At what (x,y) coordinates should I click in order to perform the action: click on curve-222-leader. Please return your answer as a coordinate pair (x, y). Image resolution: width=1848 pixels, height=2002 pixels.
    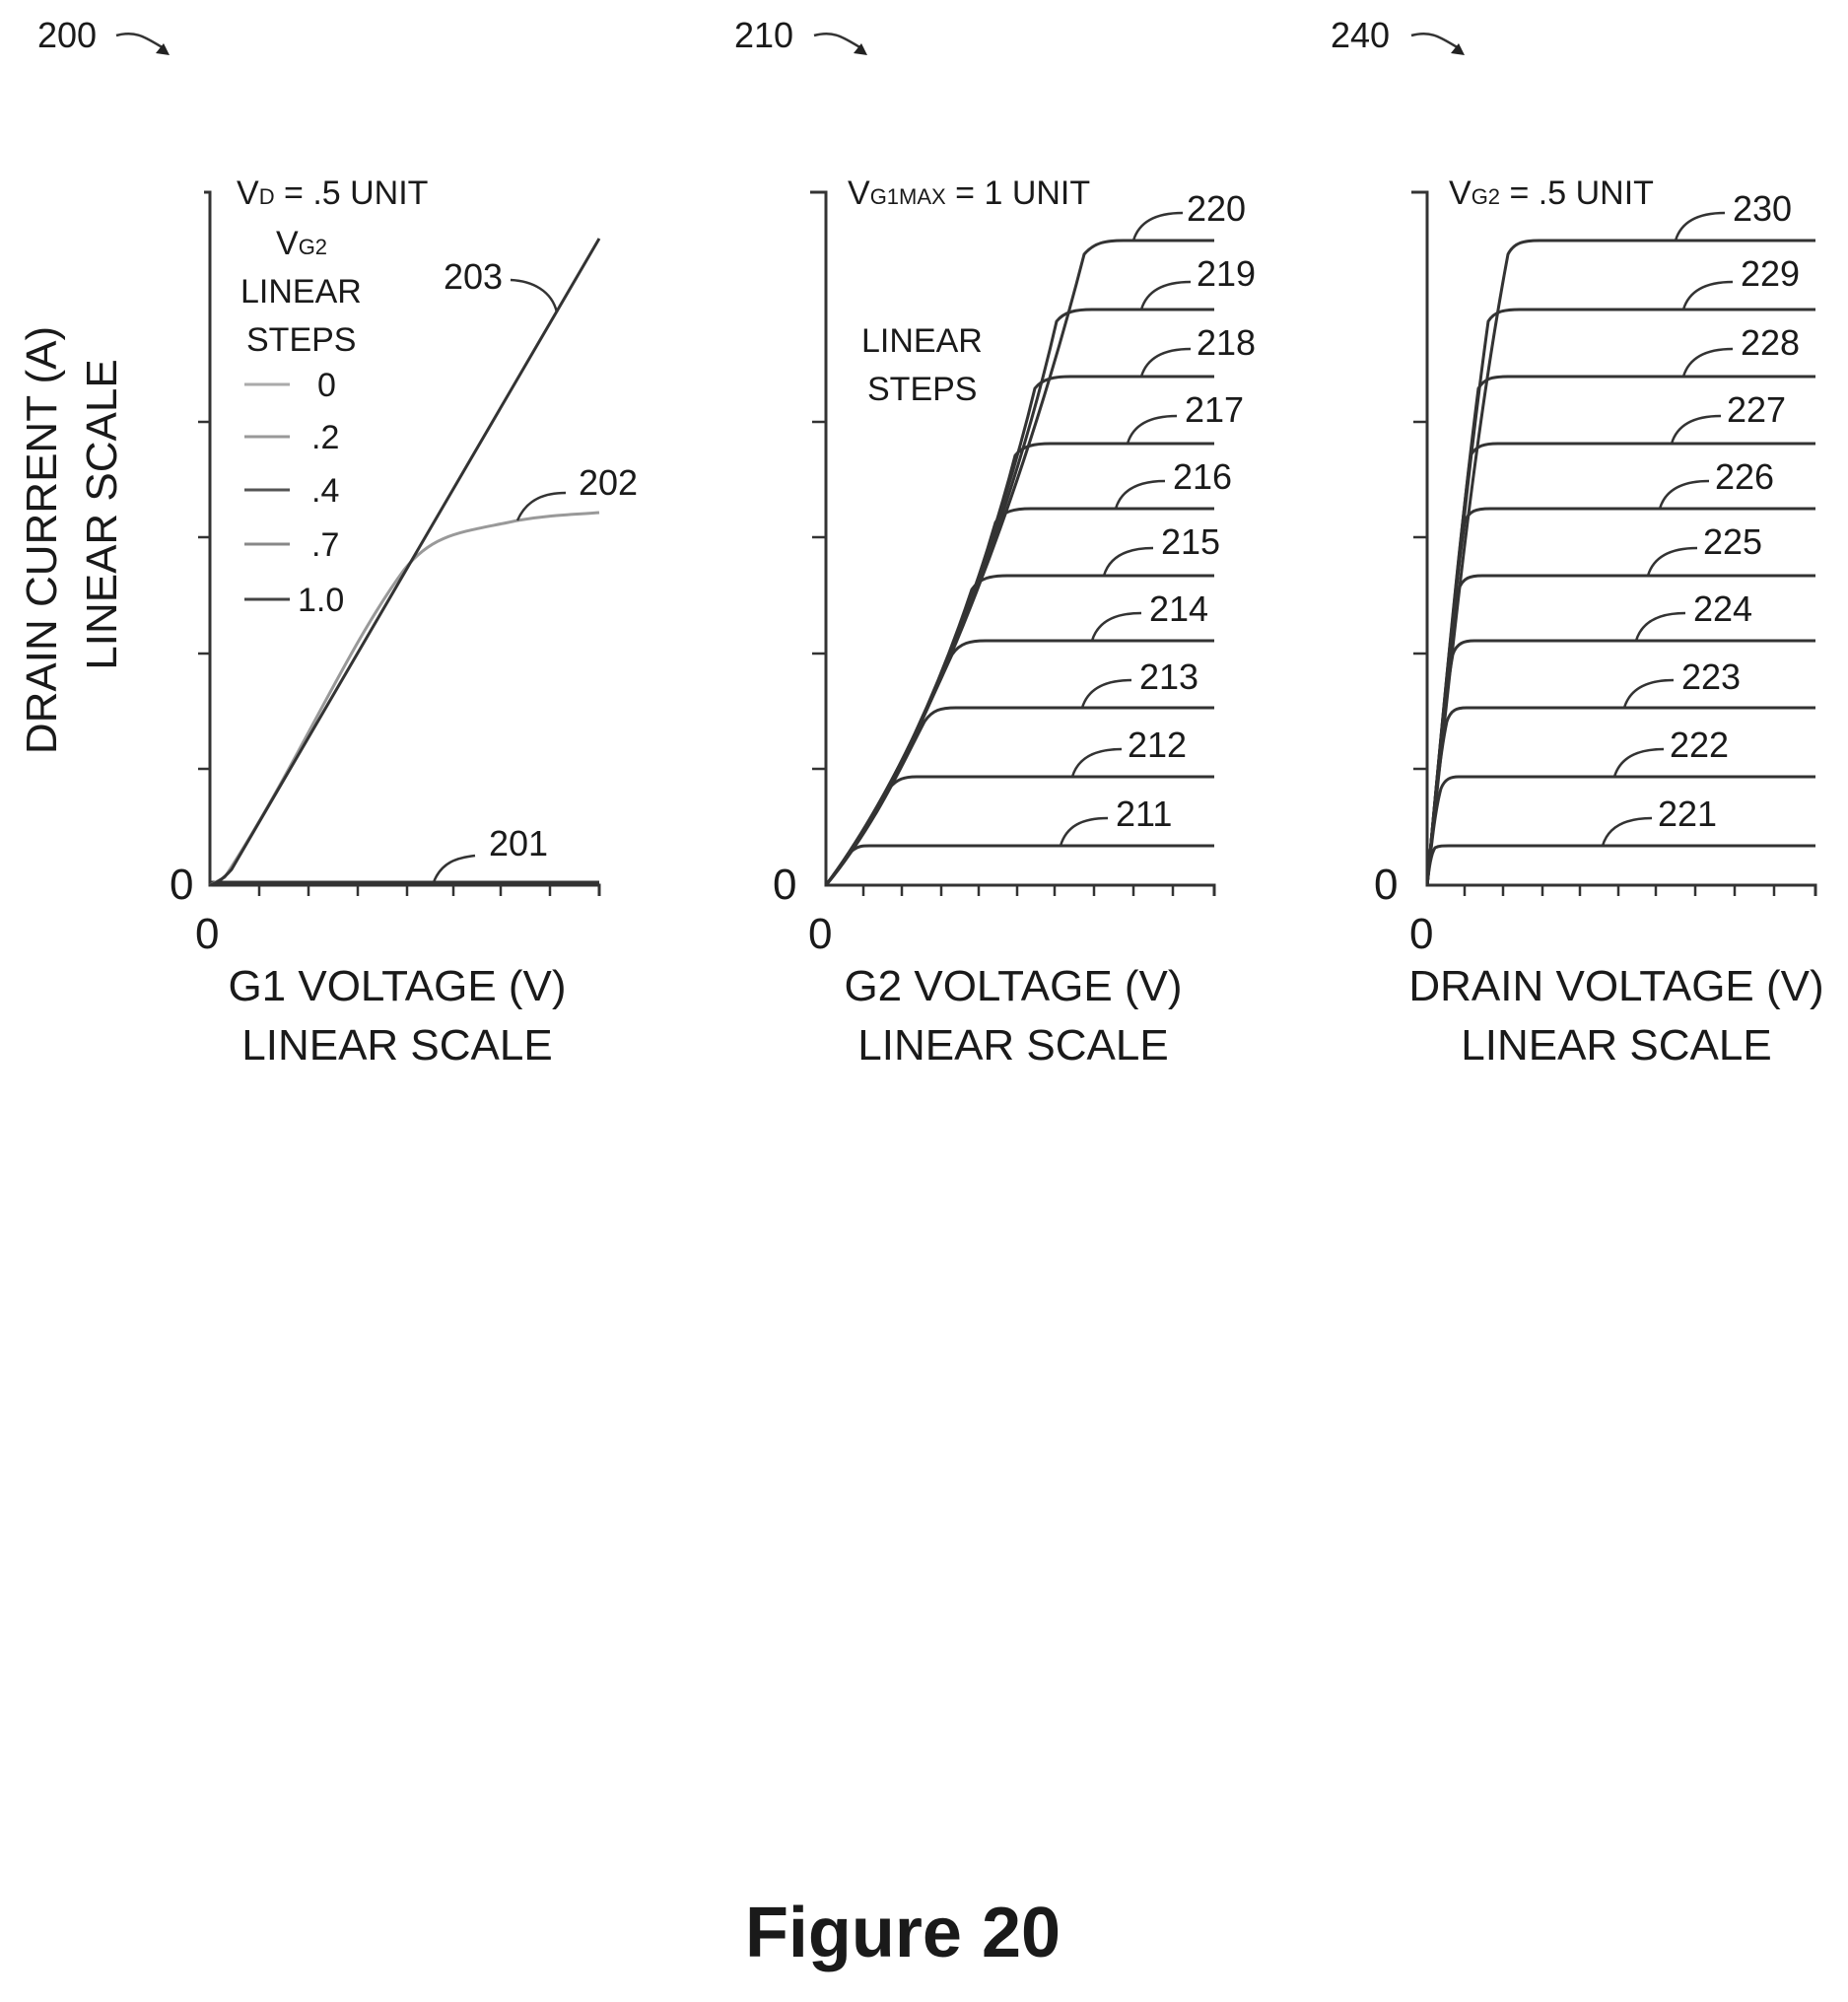
    Looking at the image, I should click on (1638, 762).